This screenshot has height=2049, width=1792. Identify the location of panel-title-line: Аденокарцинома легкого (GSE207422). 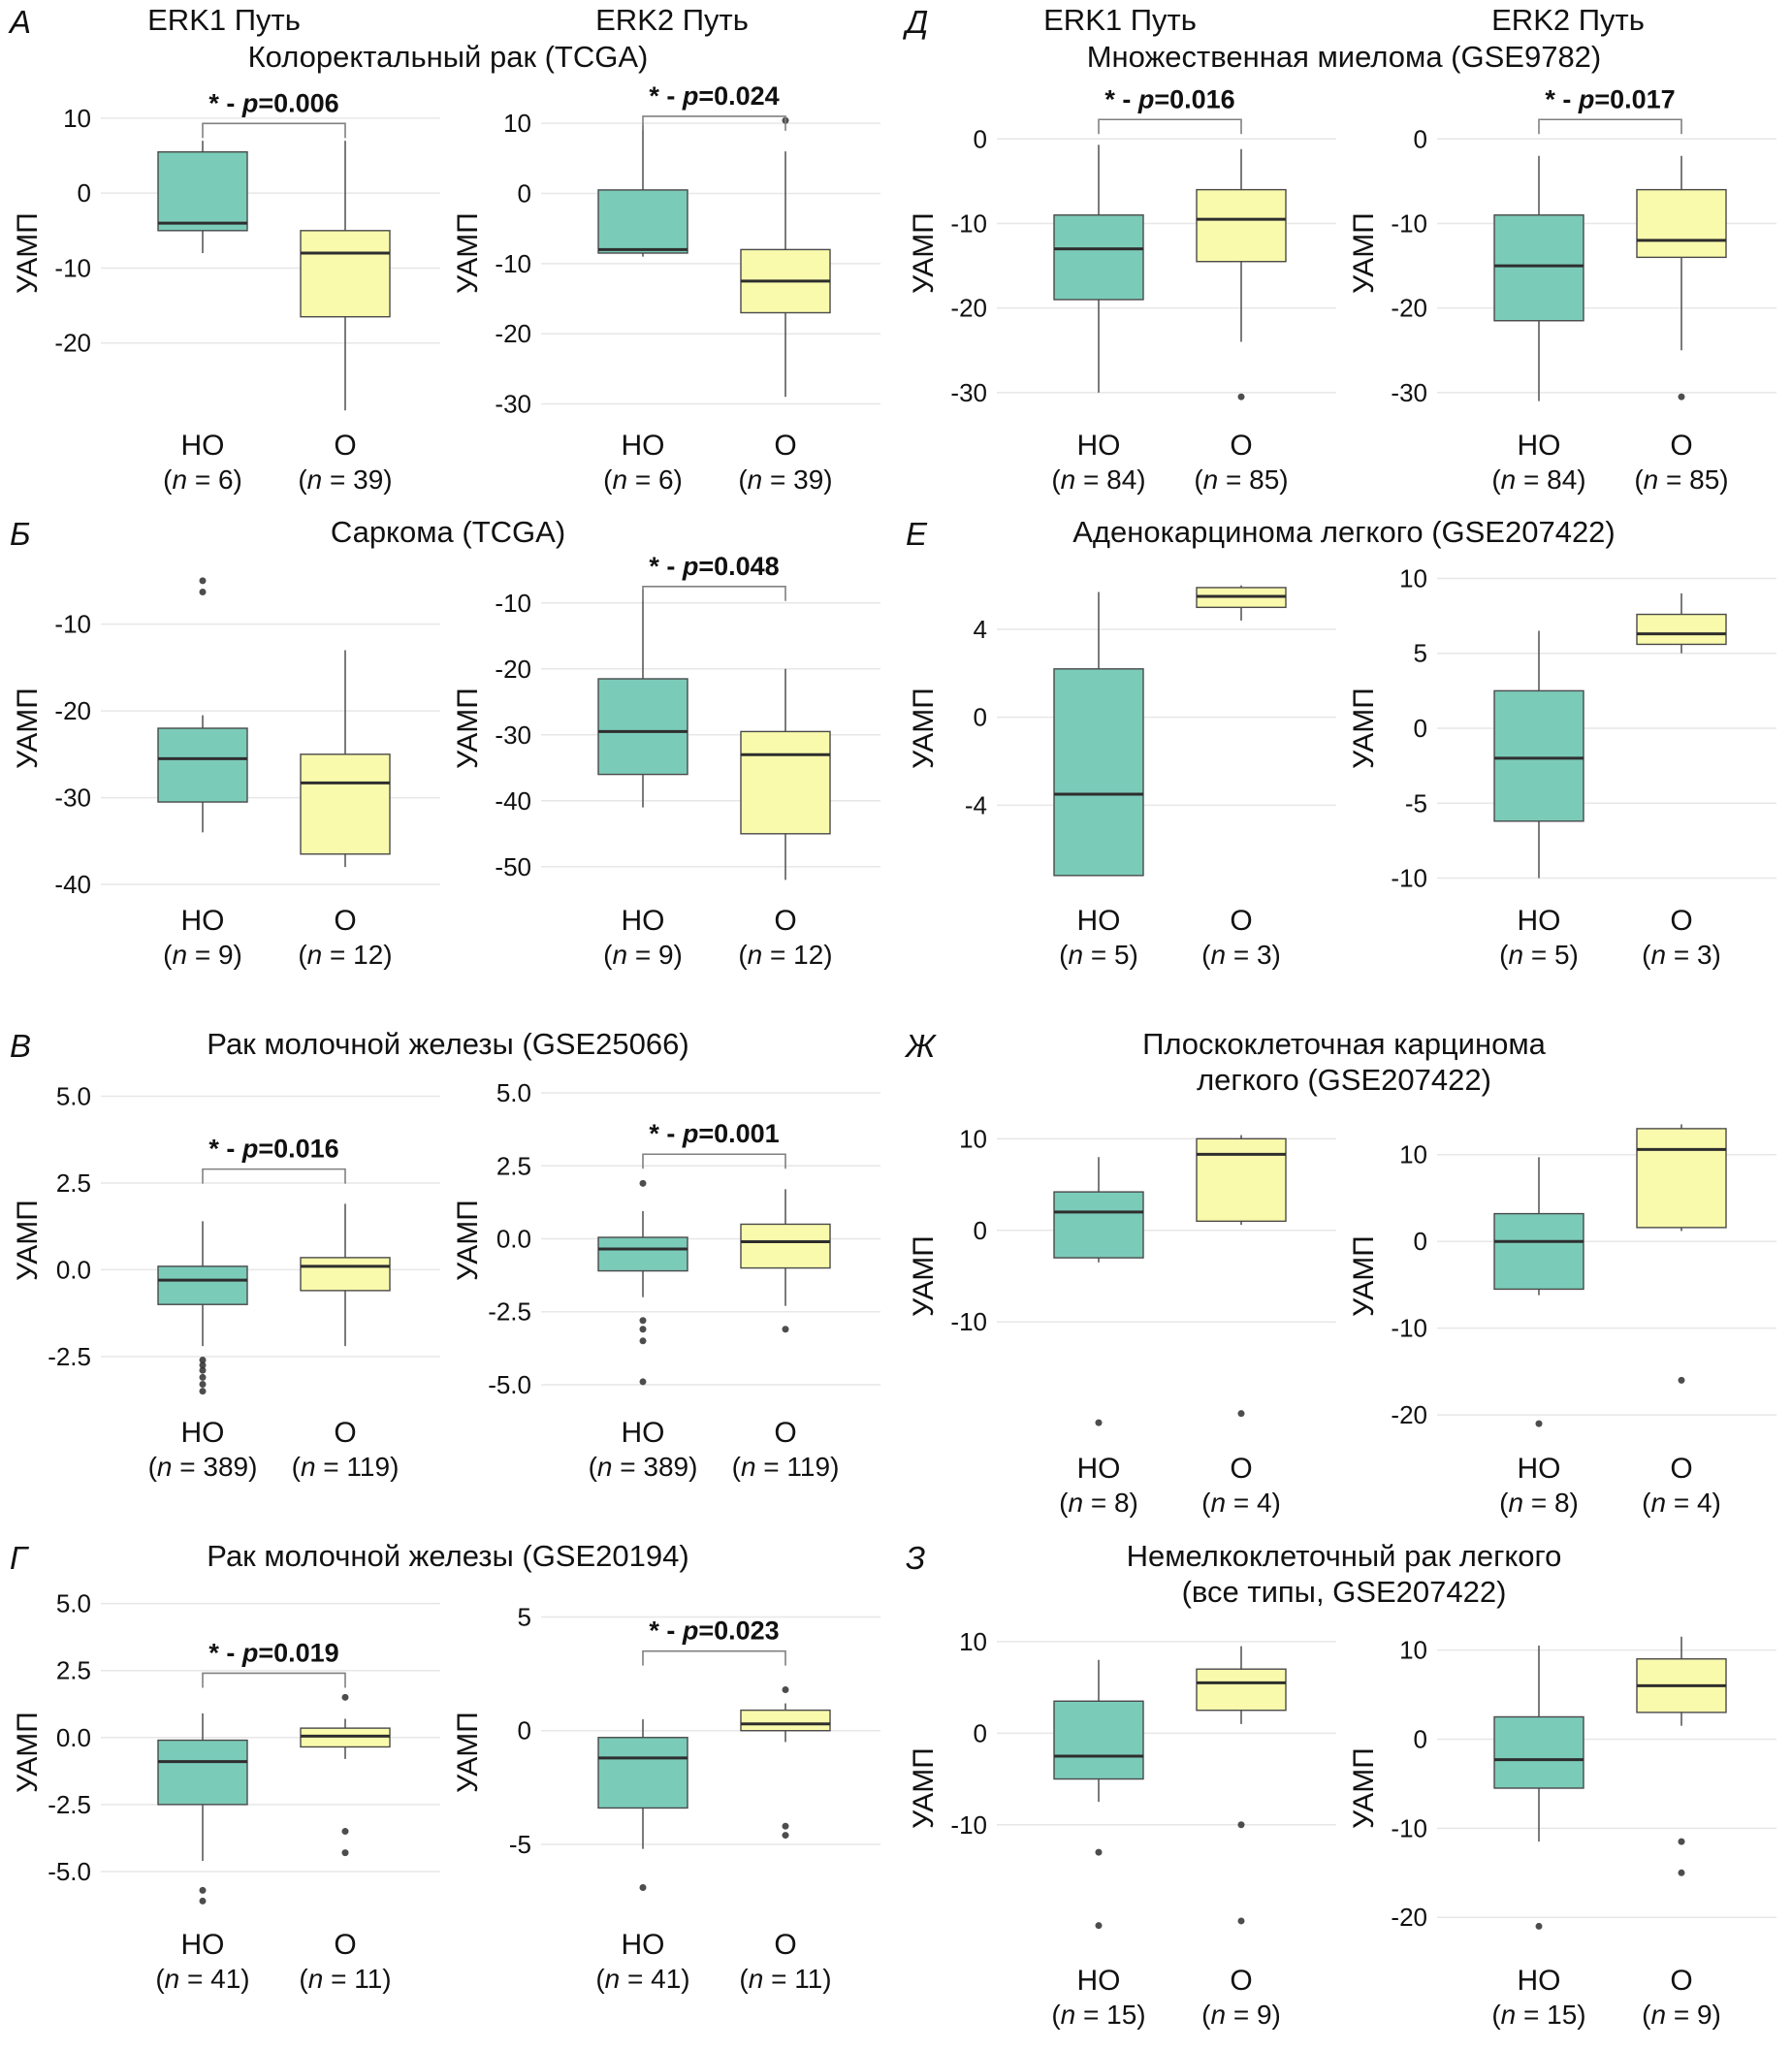
(1344, 532).